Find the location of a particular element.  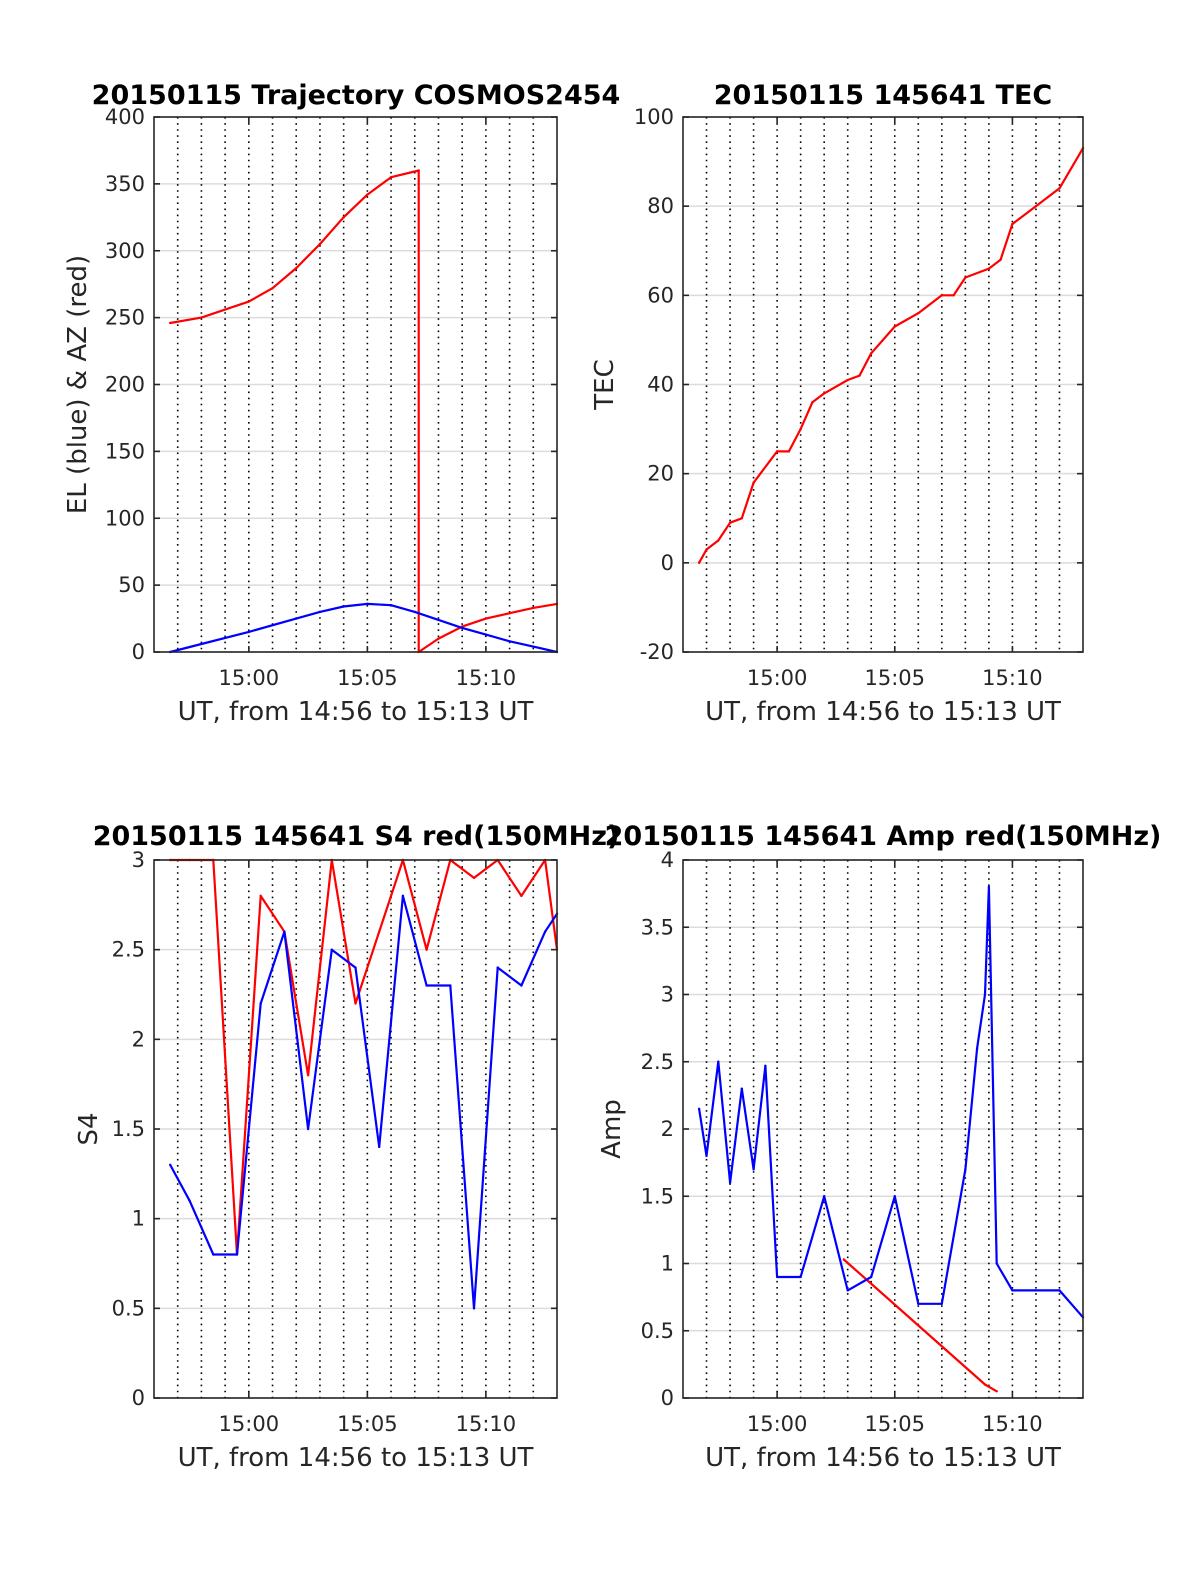

y-tick-label: 100 is located at coordinates (125, 518).